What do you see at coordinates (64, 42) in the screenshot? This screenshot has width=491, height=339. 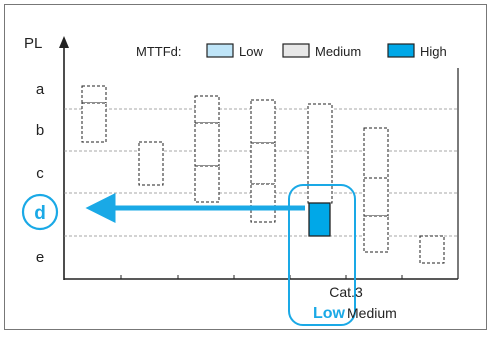 I see `y-axis-arrow` at bounding box center [64, 42].